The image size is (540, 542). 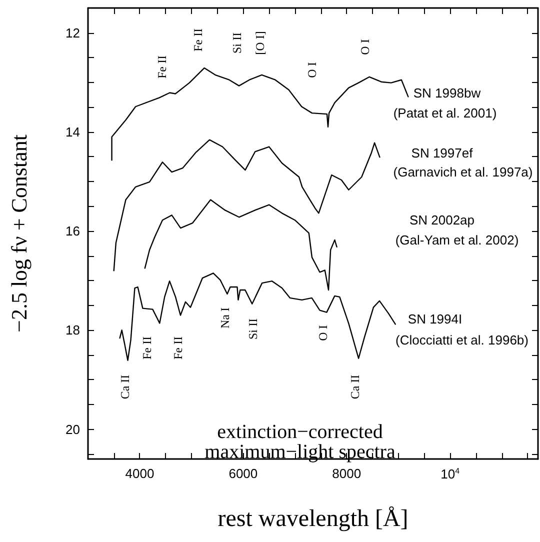 I want to click on annotation: (Garnavich et al. 1997a), so click(x=463, y=172).